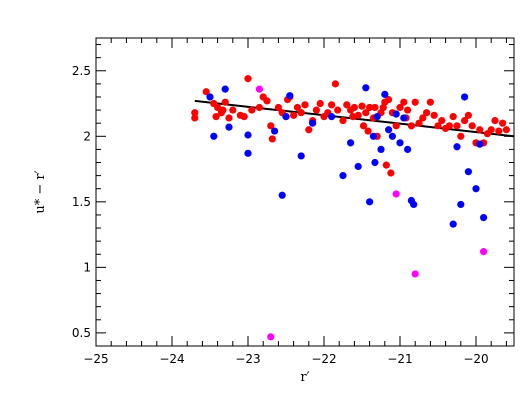 The width and height of the screenshot is (529, 409). What do you see at coordinates (247, 359) in the screenshot?
I see `x-tick-label: −23` at bounding box center [247, 359].